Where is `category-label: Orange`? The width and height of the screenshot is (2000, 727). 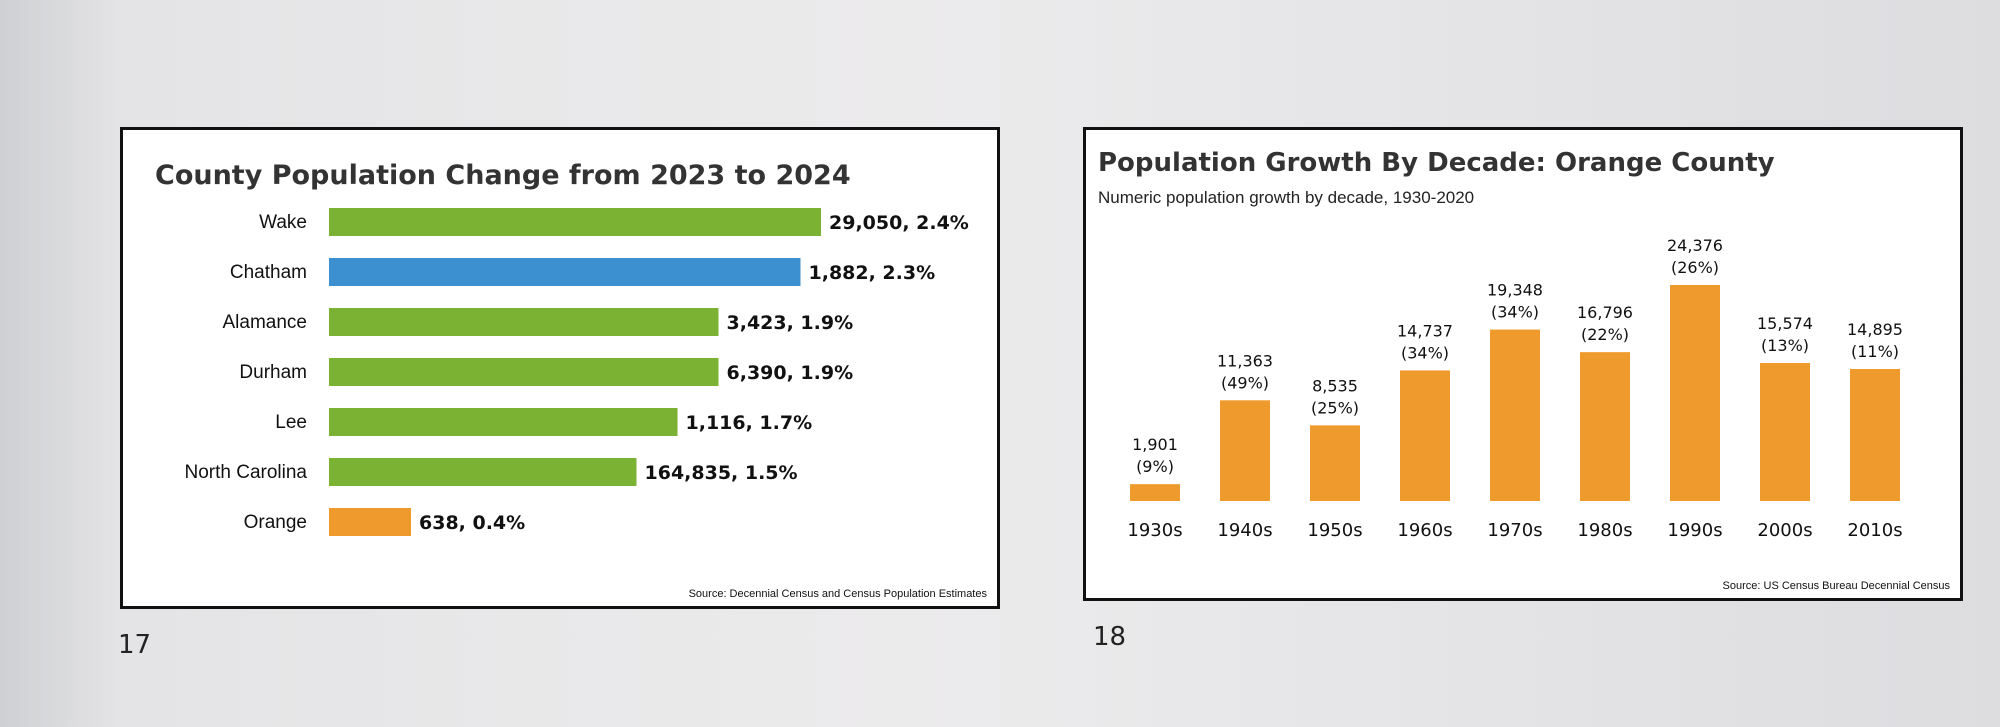 category-label: Orange is located at coordinates (275, 522).